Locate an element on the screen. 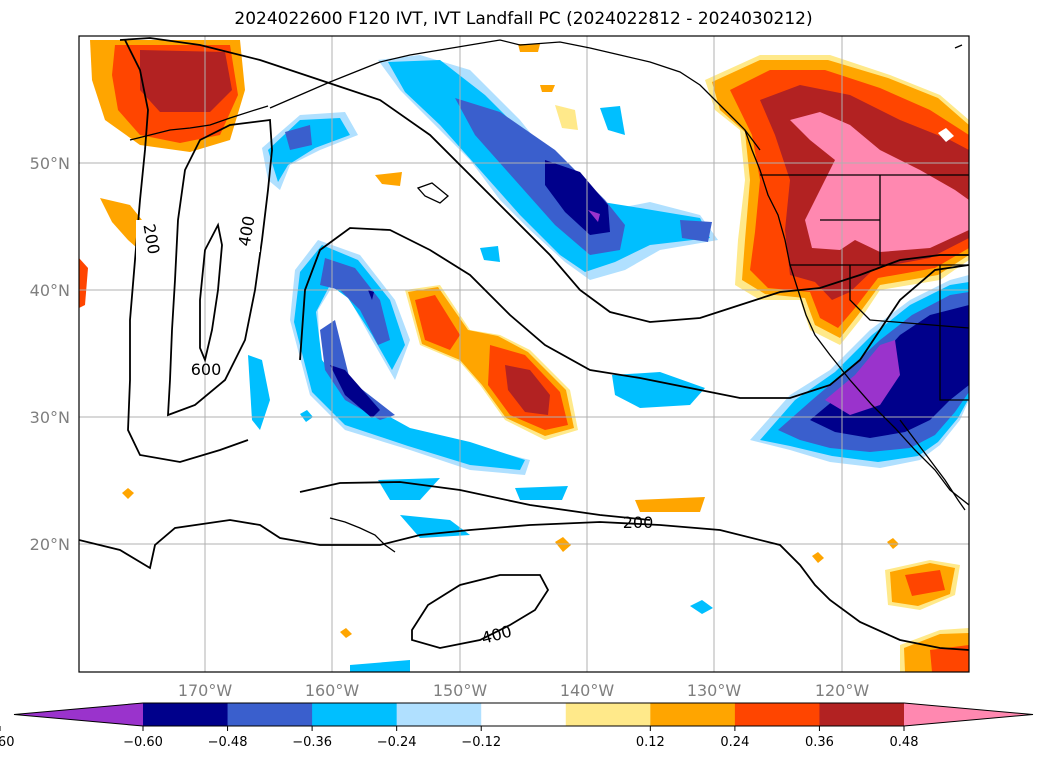 The width and height of the screenshot is (1047, 765). colorbar-tick-label: 0.24 is located at coordinates (734, 742).